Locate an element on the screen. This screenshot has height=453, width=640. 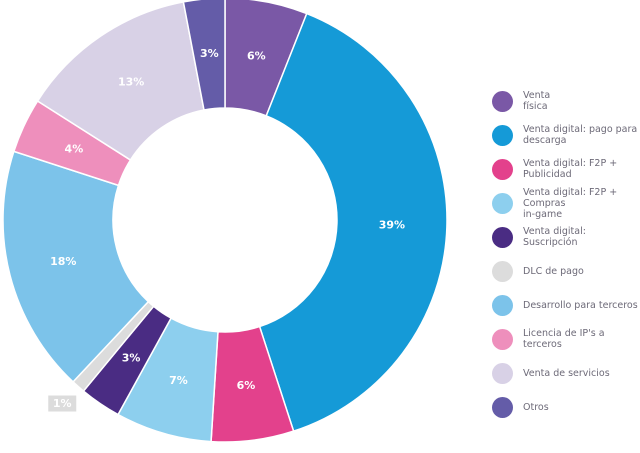
legend-item: Licencia de IP's a terceros is located at coordinates (566, 339).